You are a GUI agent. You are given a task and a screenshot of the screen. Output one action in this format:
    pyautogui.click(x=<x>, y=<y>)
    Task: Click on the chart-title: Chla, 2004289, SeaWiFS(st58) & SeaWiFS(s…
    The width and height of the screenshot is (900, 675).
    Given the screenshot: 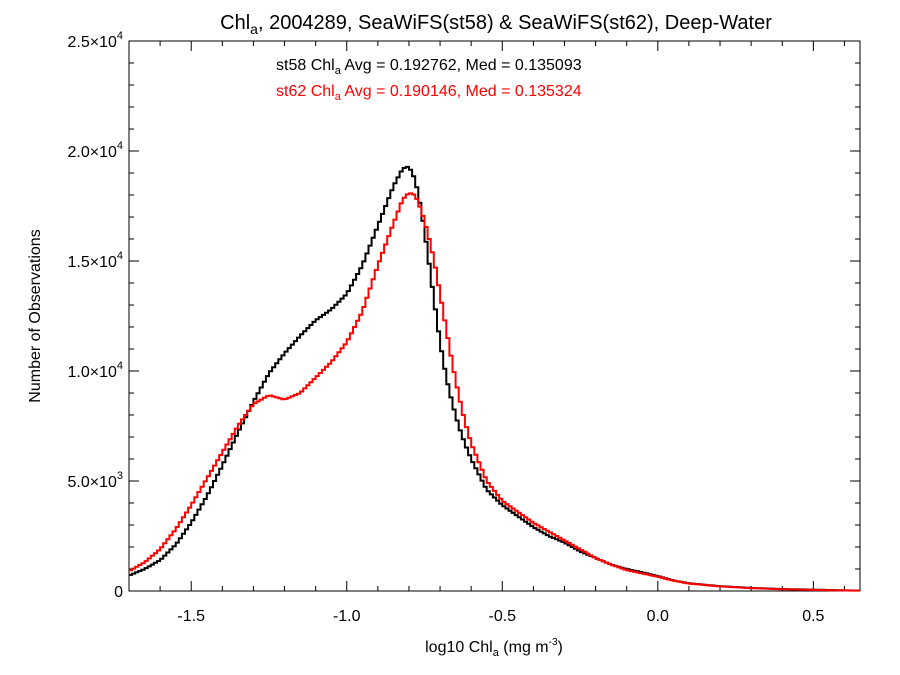 What is the action you would take?
    pyautogui.click(x=496, y=24)
    